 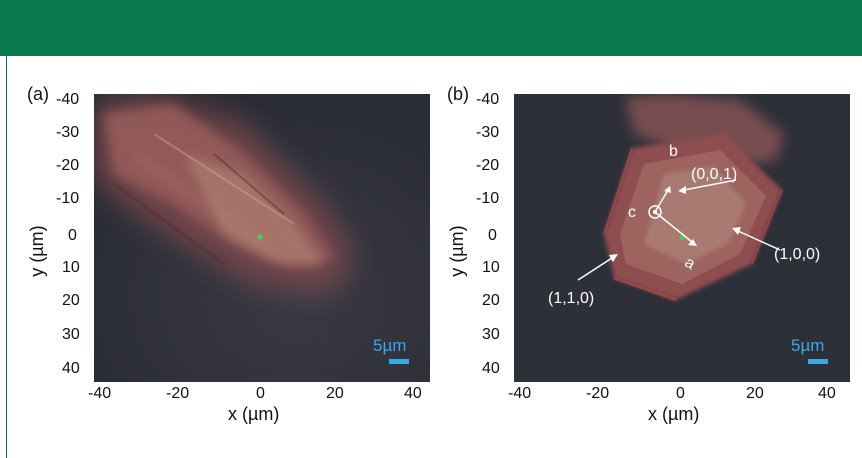 What do you see at coordinates (797, 254) in the screenshot?
I see `face-100-label: (1,0,0)` at bounding box center [797, 254].